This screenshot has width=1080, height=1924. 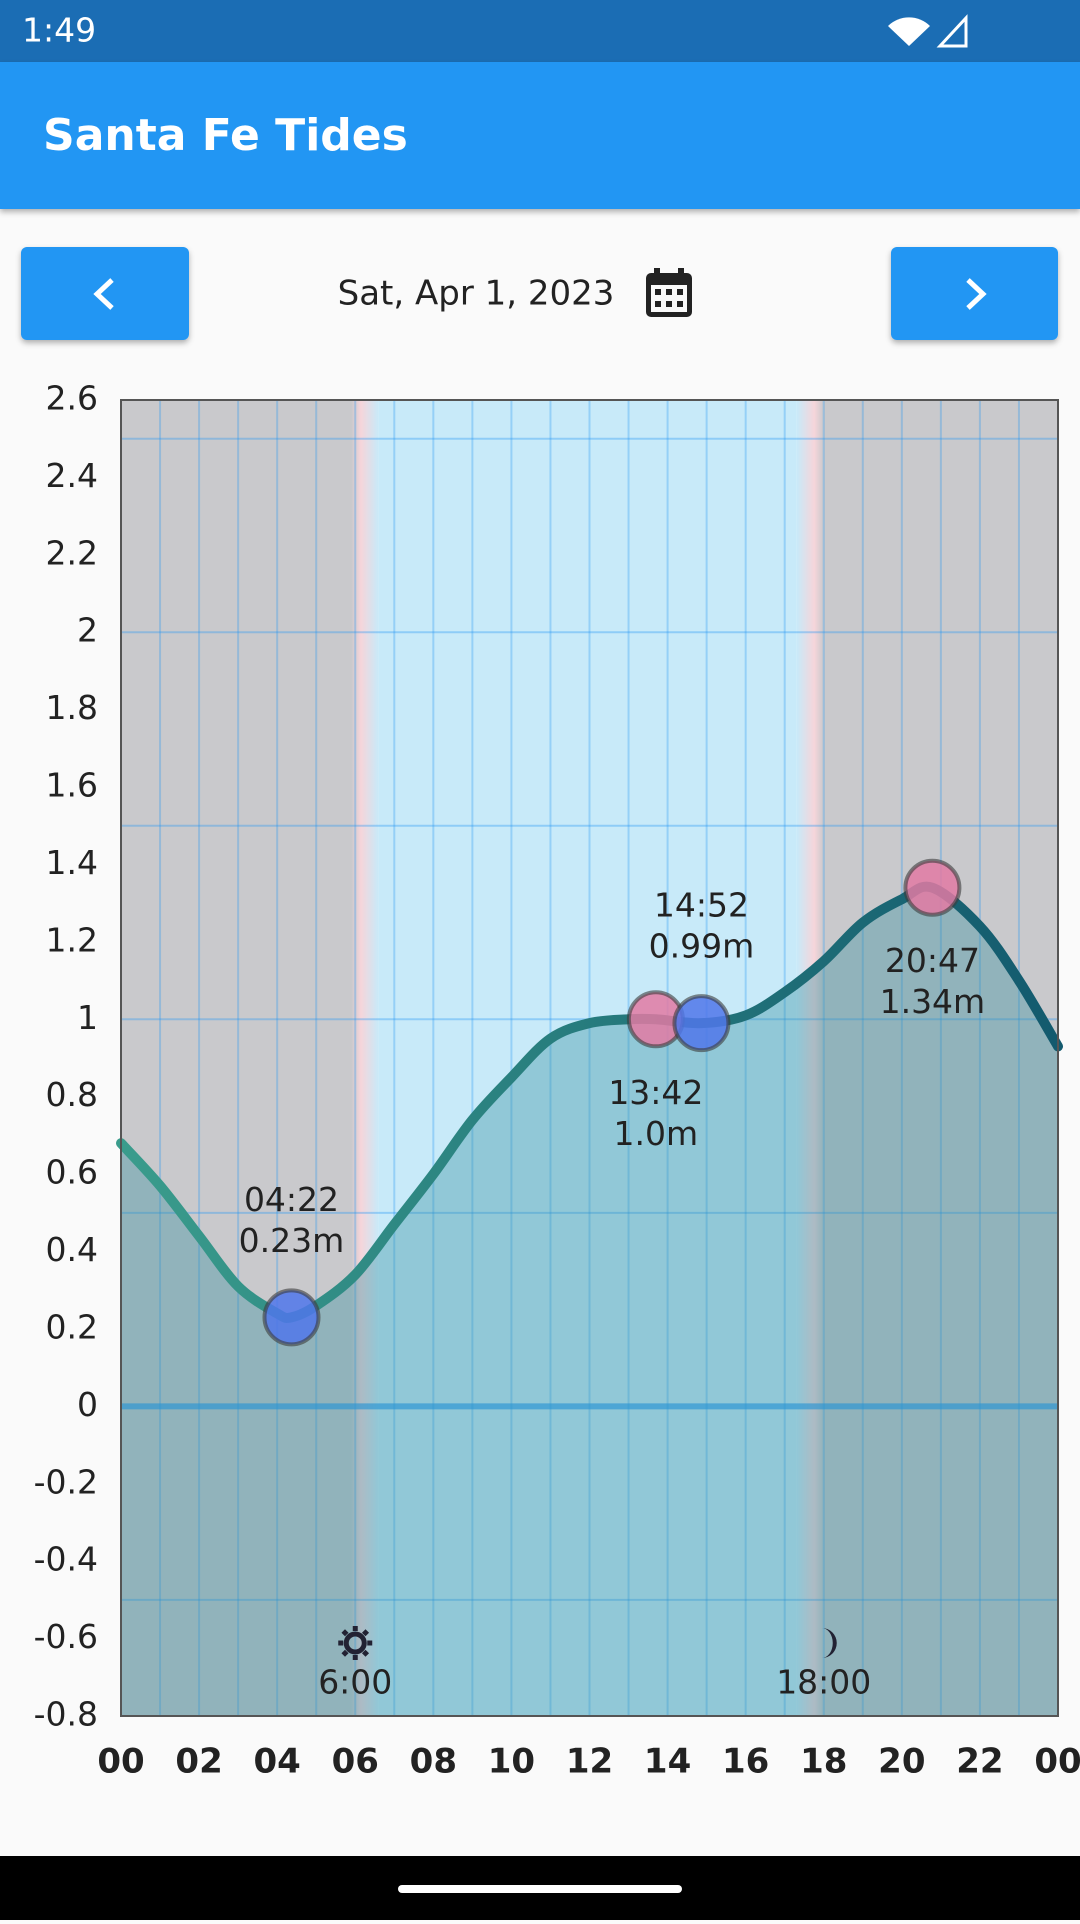 I want to click on prev-chevron, so click(x=103, y=294).